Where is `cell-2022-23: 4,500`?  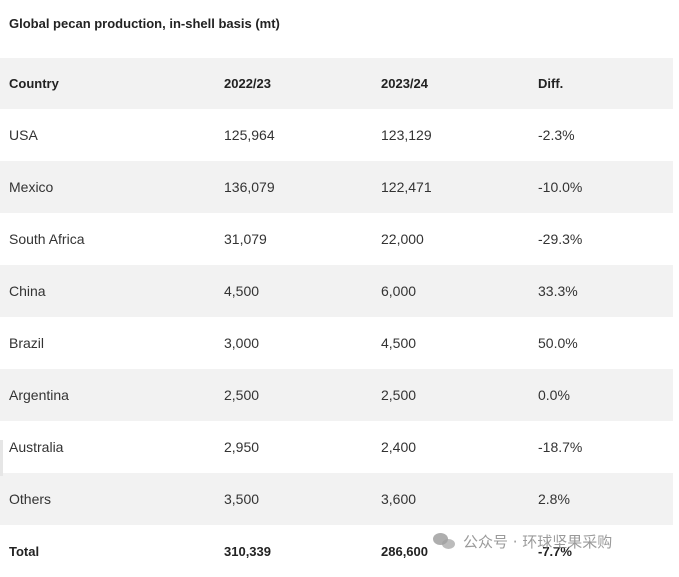 cell-2022-23: 4,500 is located at coordinates (242, 291).